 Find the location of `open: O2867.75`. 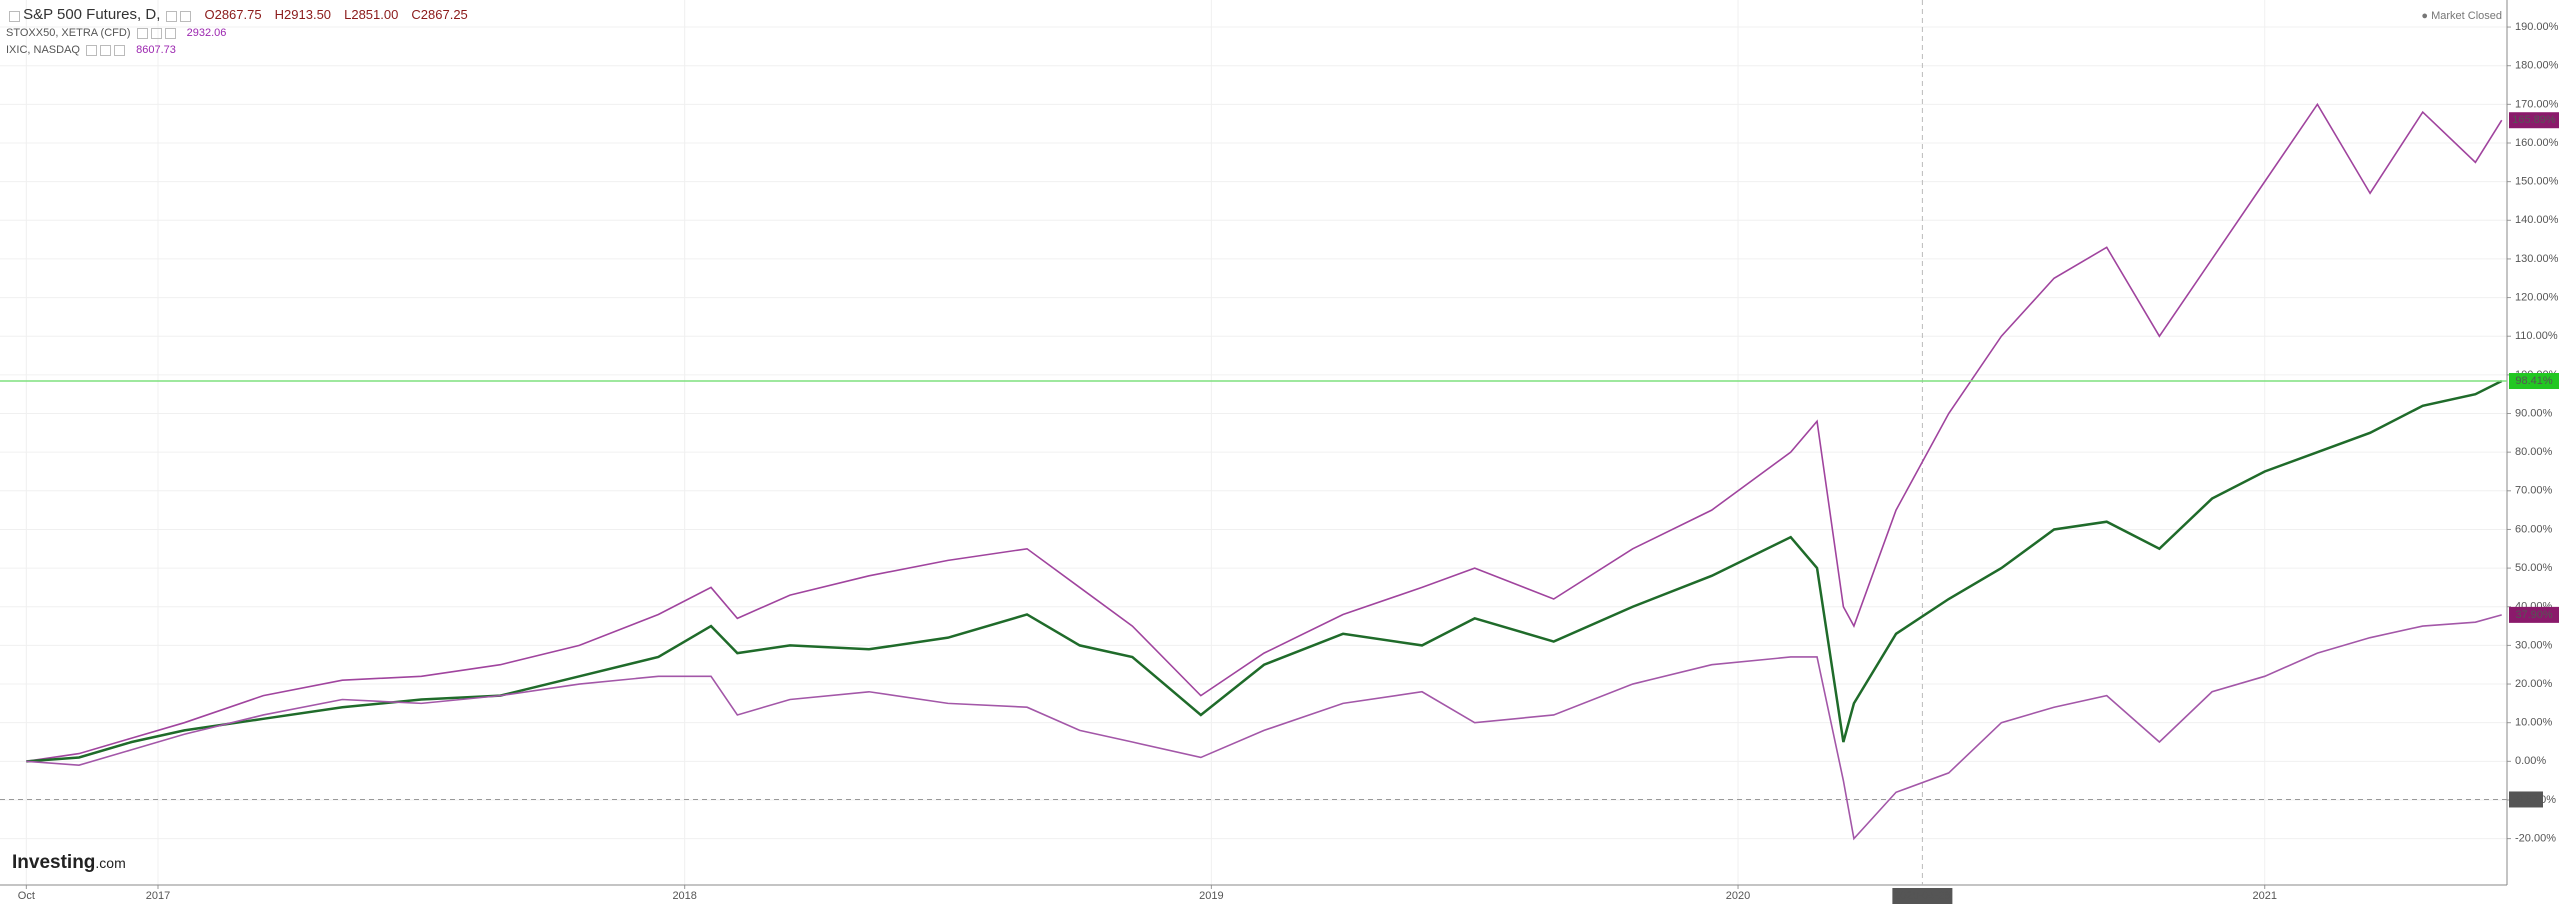

open: O2867.75 is located at coordinates (233, 14).